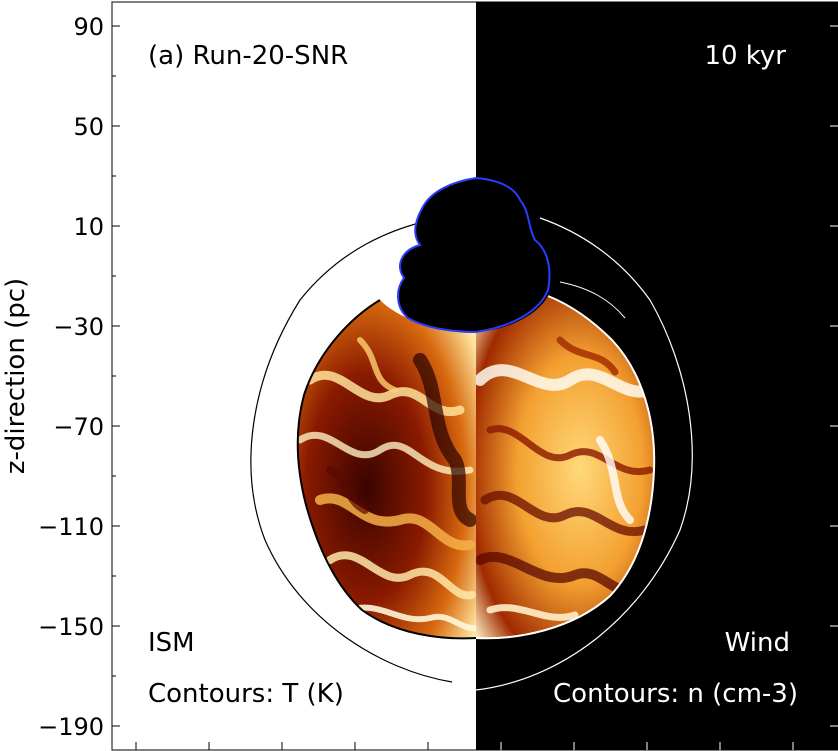 This screenshot has width=838, height=751. Describe the element at coordinates (88, 127) in the screenshot. I see `y-tick-label: 50` at that location.